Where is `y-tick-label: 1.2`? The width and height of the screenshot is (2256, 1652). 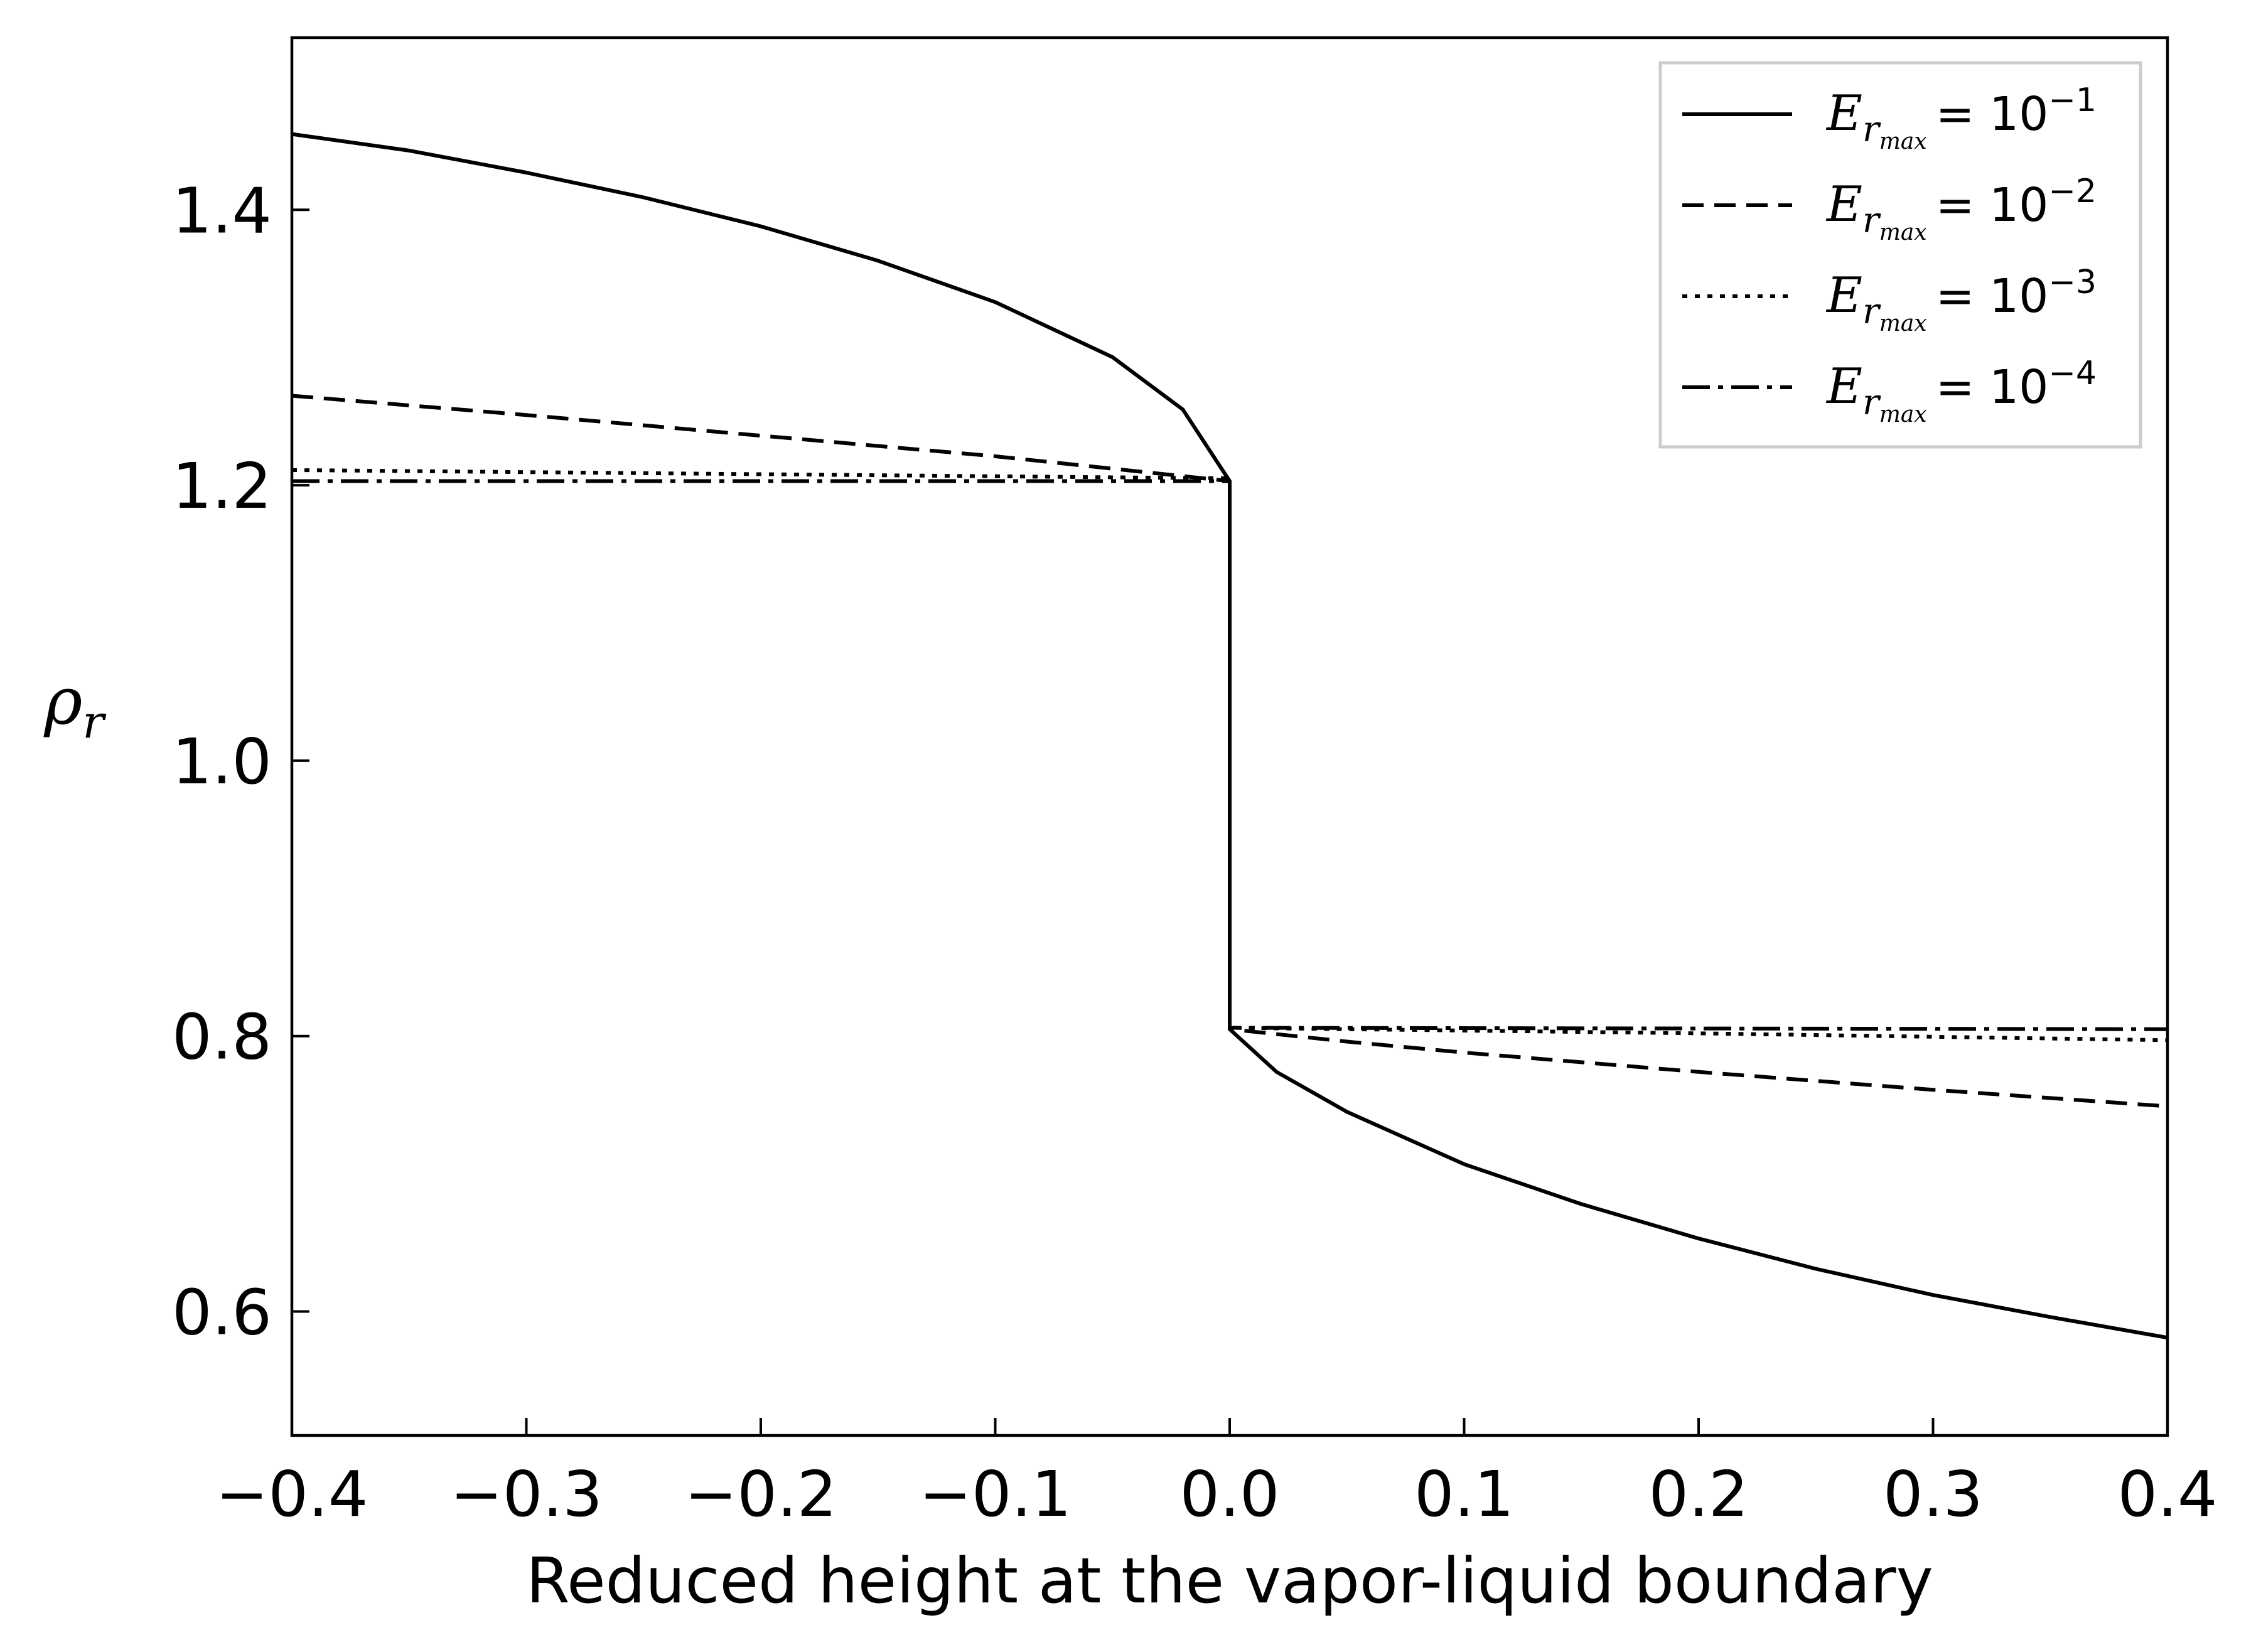
y-tick-label: 1.2 is located at coordinates (222, 486).